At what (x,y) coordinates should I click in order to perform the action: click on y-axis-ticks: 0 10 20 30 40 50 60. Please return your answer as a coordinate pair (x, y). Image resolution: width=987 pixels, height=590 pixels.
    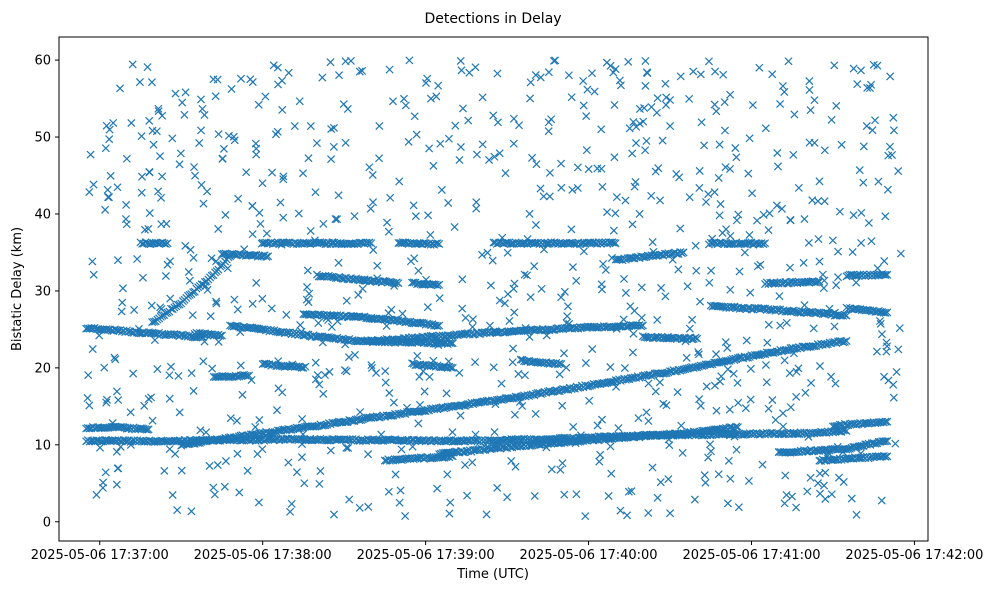
    Looking at the image, I should click on (46, 292).